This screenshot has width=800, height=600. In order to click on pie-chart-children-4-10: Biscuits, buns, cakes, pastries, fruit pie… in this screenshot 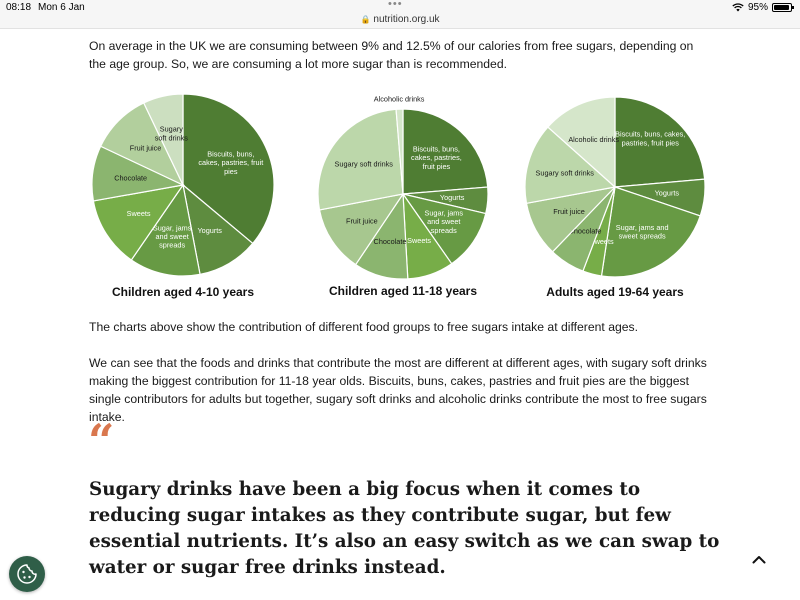, I will do `click(183, 185)`.